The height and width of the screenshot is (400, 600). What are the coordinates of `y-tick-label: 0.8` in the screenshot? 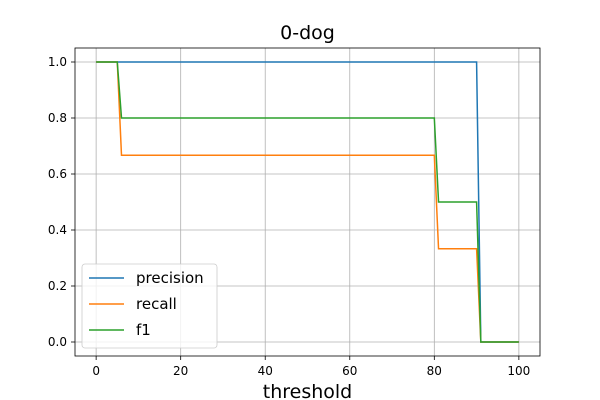 It's located at (57, 118).